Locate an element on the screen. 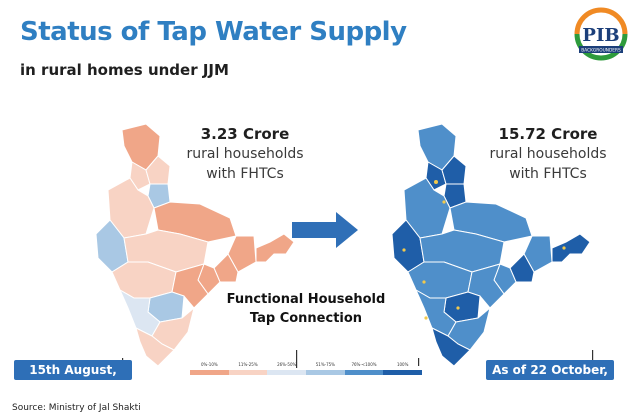 The height and width of the screenshot is (419, 634). legend-label: 51%-75% is located at coordinates (325, 364).